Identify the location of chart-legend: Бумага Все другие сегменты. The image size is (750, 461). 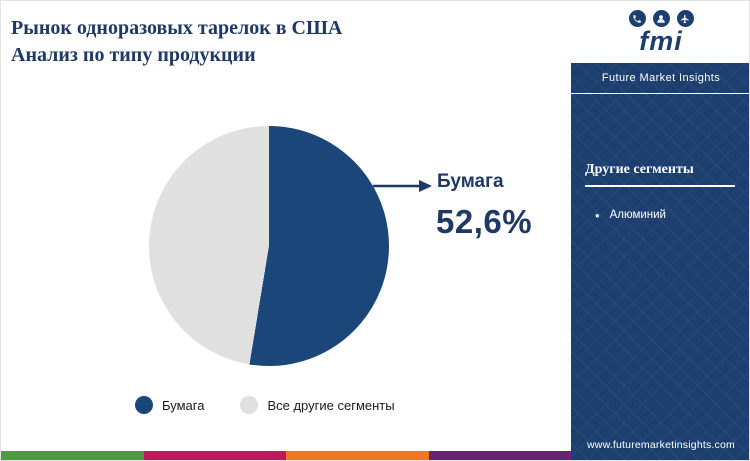
(265, 405).